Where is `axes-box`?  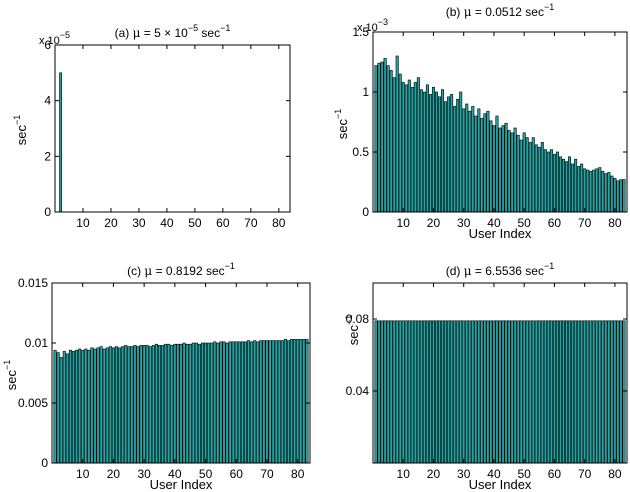
axes-box is located at coordinates (172, 128).